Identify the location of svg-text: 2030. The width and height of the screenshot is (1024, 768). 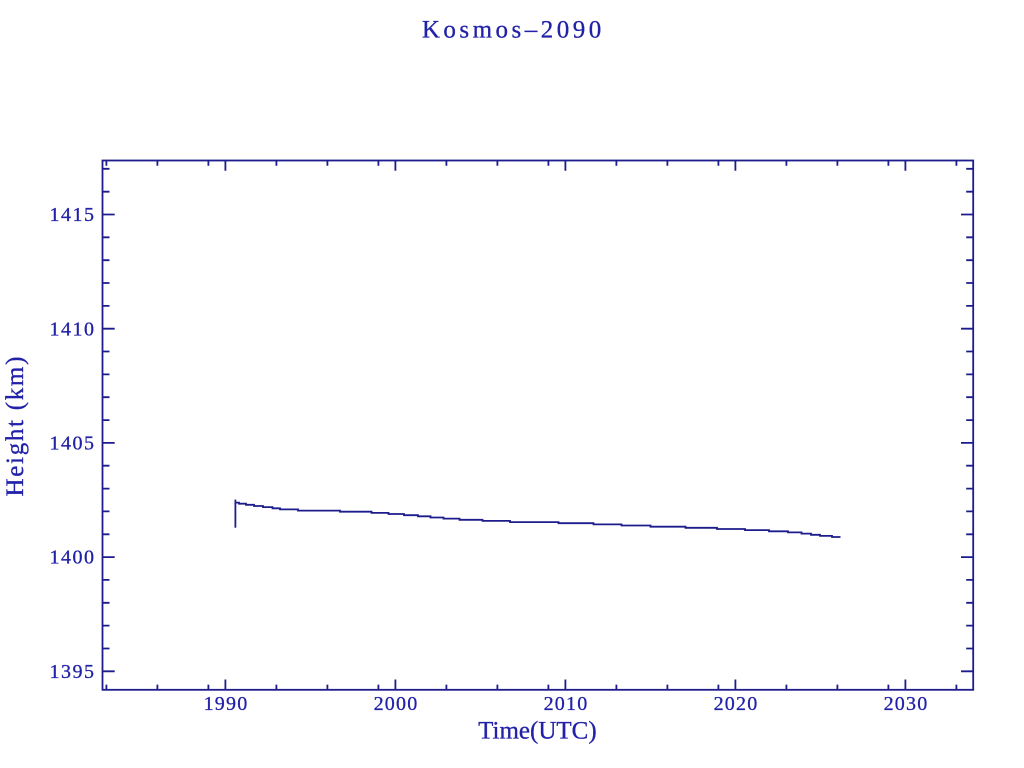
(906, 704).